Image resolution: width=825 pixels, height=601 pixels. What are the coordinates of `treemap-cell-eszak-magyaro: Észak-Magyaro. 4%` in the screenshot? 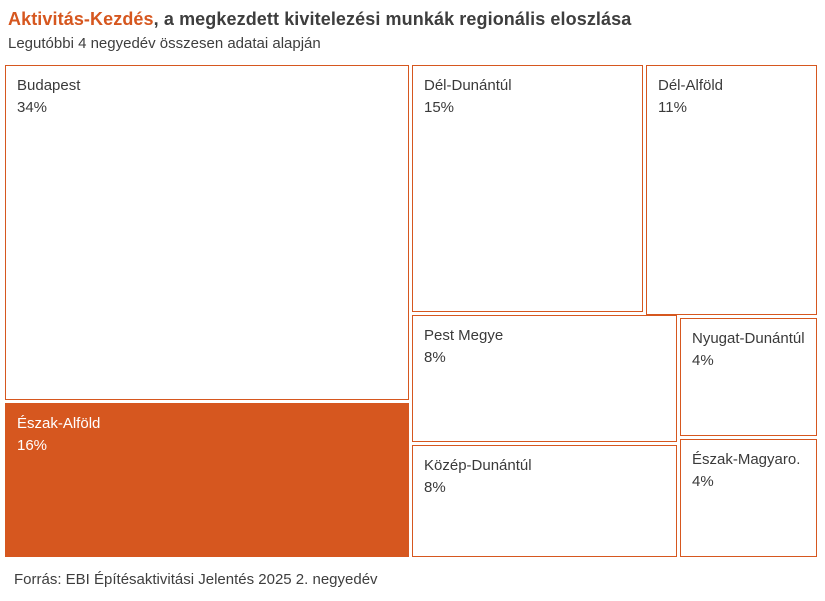 It's located at (748, 498).